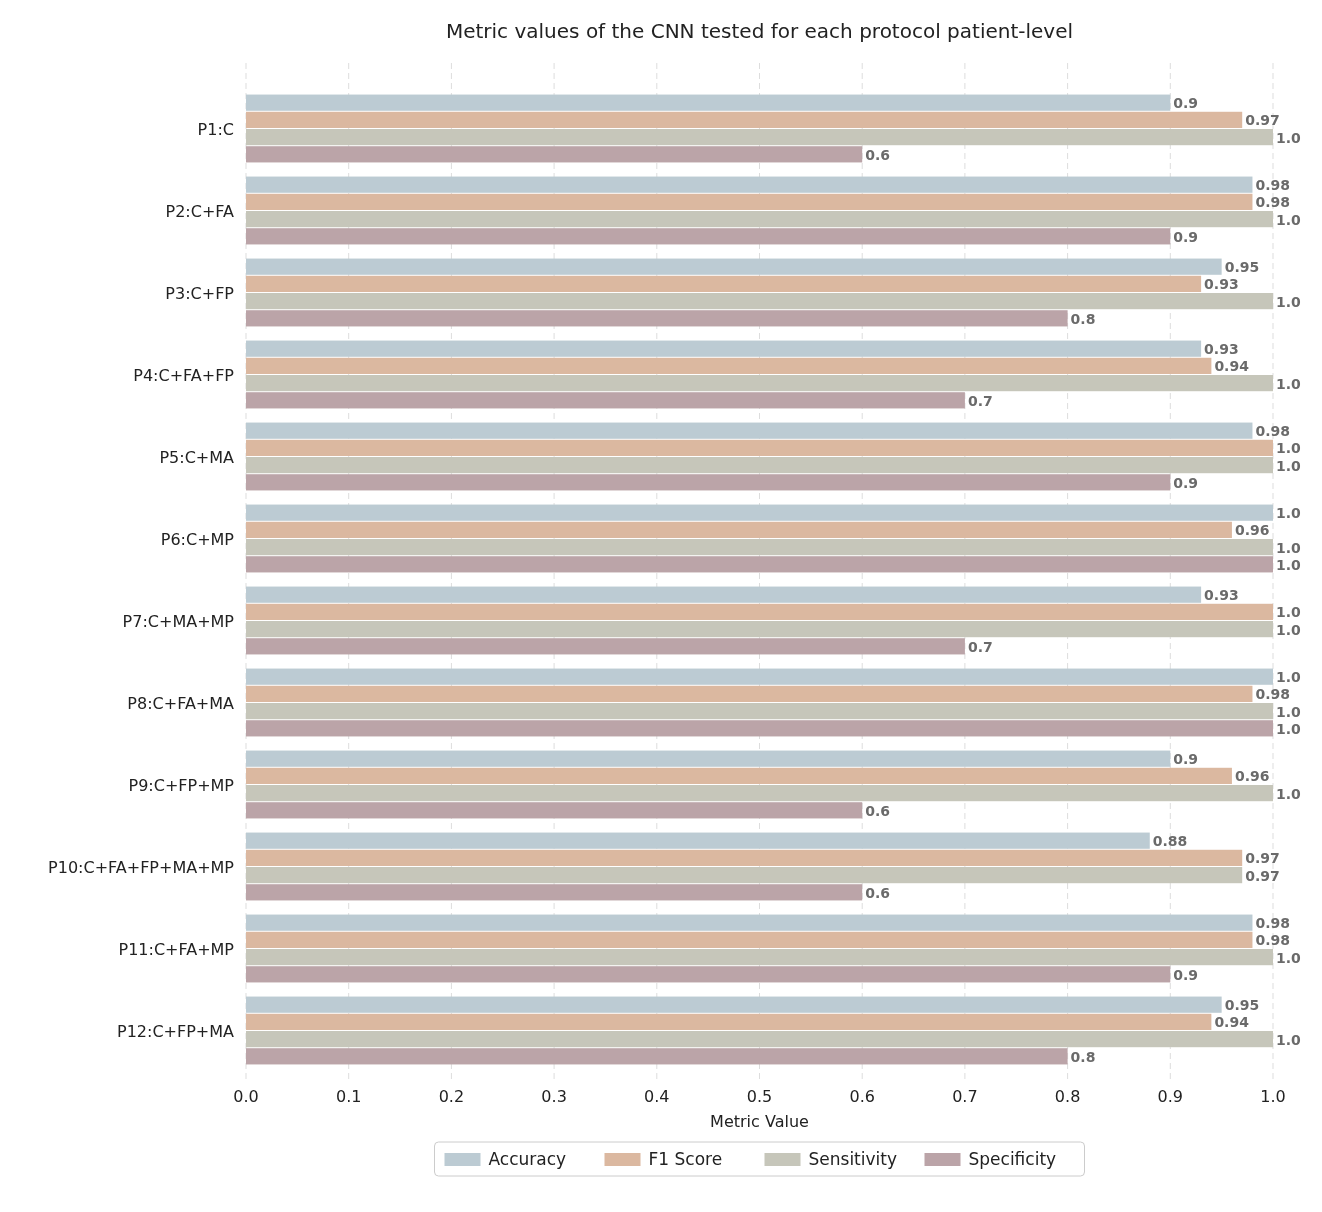 Image resolution: width=1322 pixels, height=1212 pixels. Describe the element at coordinates (685, 1158) in the screenshot. I see `legend-label: F1 Score` at that location.